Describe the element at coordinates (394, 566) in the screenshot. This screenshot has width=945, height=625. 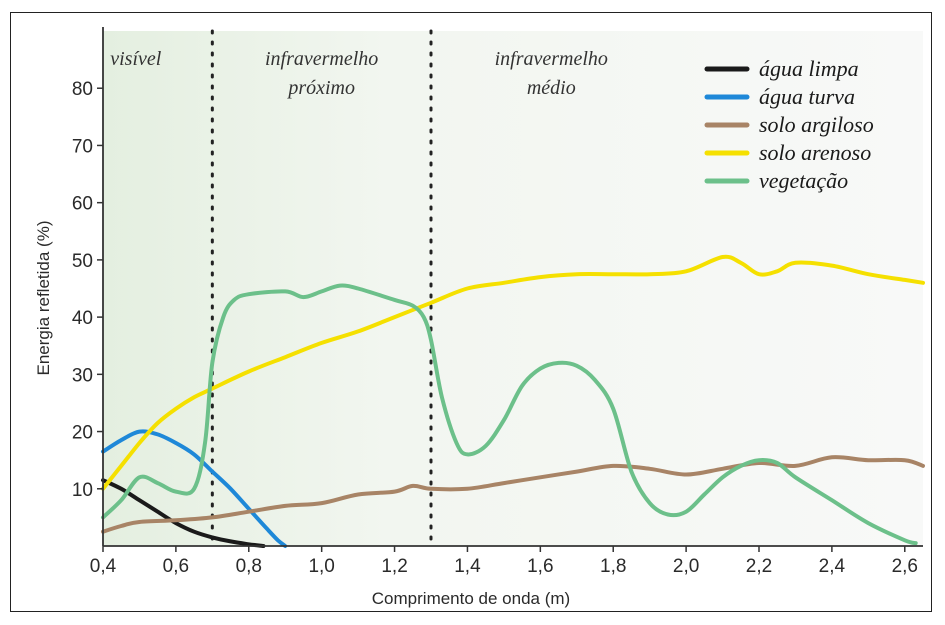
I see `x-tick-label-1-2: 1,2` at that location.